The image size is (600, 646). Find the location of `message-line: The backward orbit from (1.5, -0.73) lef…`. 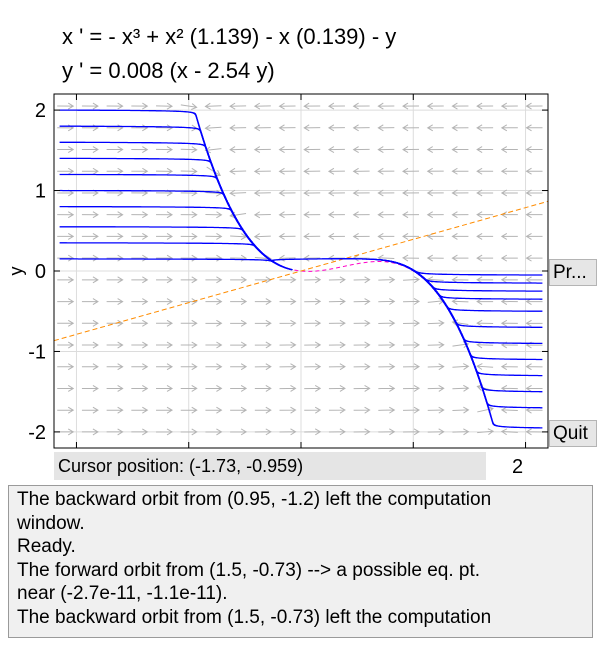

message-line: The backward orbit from (1.5, -0.73) lef… is located at coordinates (254, 617).